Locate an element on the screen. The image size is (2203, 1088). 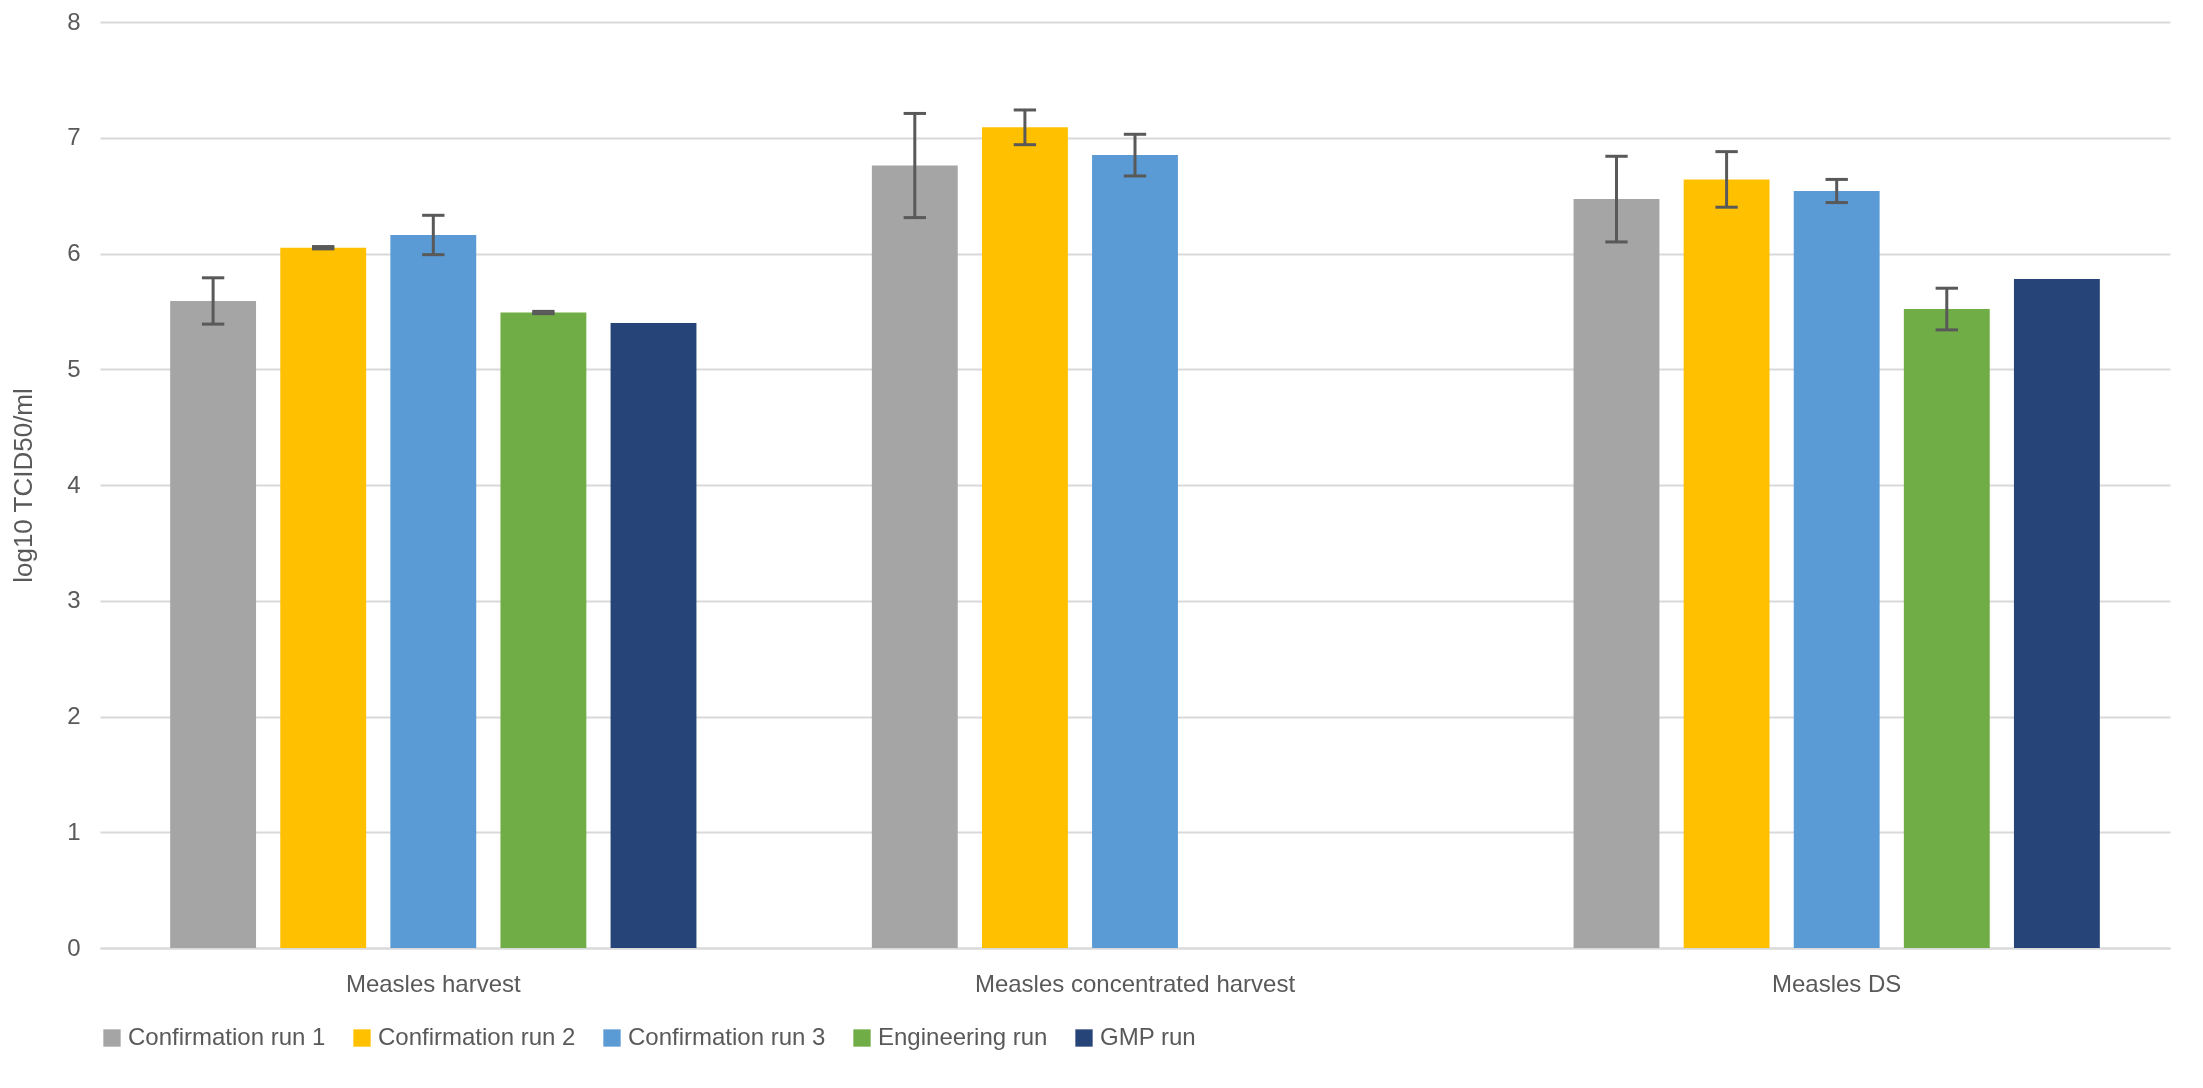
y-tick-label: 7 is located at coordinates (74, 137).